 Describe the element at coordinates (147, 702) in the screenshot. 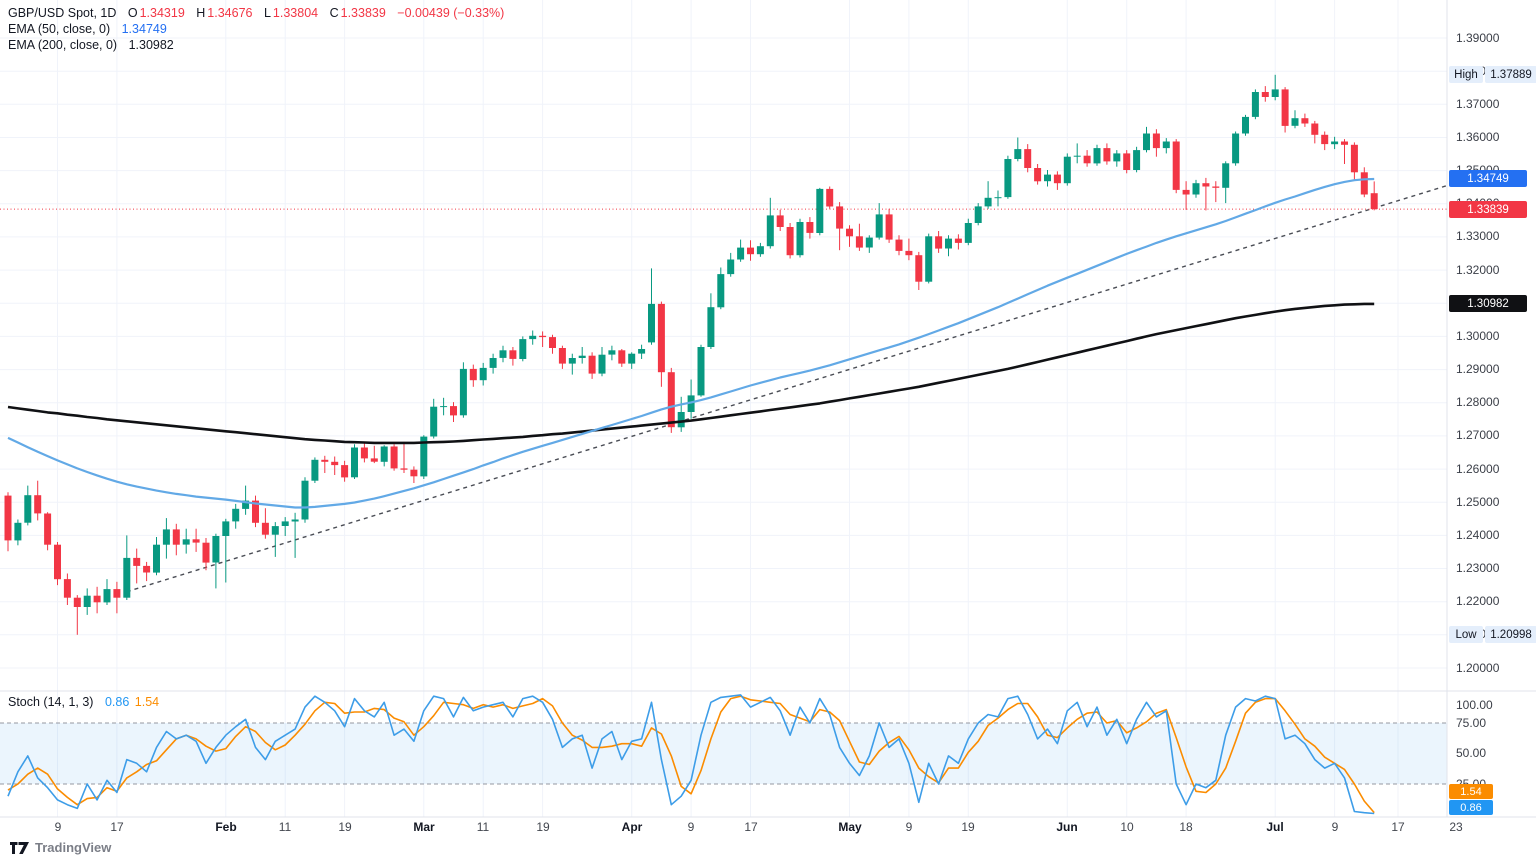

I see `stoch-d-value: 1.54` at that location.